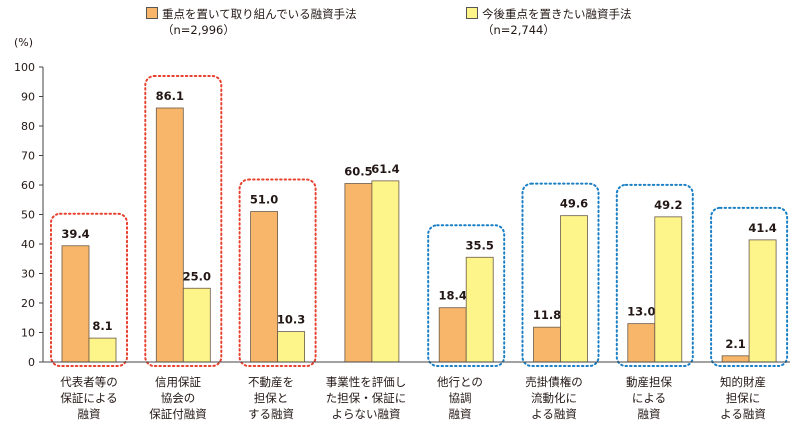 The width and height of the screenshot is (800, 424). What do you see at coordinates (28, 244) in the screenshot?
I see `y-tick-label: 40` at bounding box center [28, 244].